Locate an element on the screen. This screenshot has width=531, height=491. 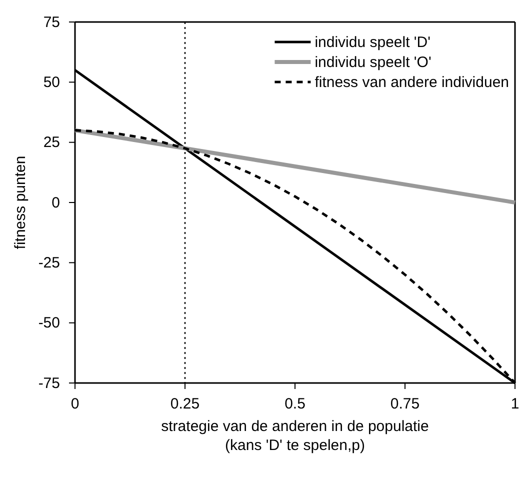
legend-label: individu speelt 'O' is located at coordinates (373, 62).